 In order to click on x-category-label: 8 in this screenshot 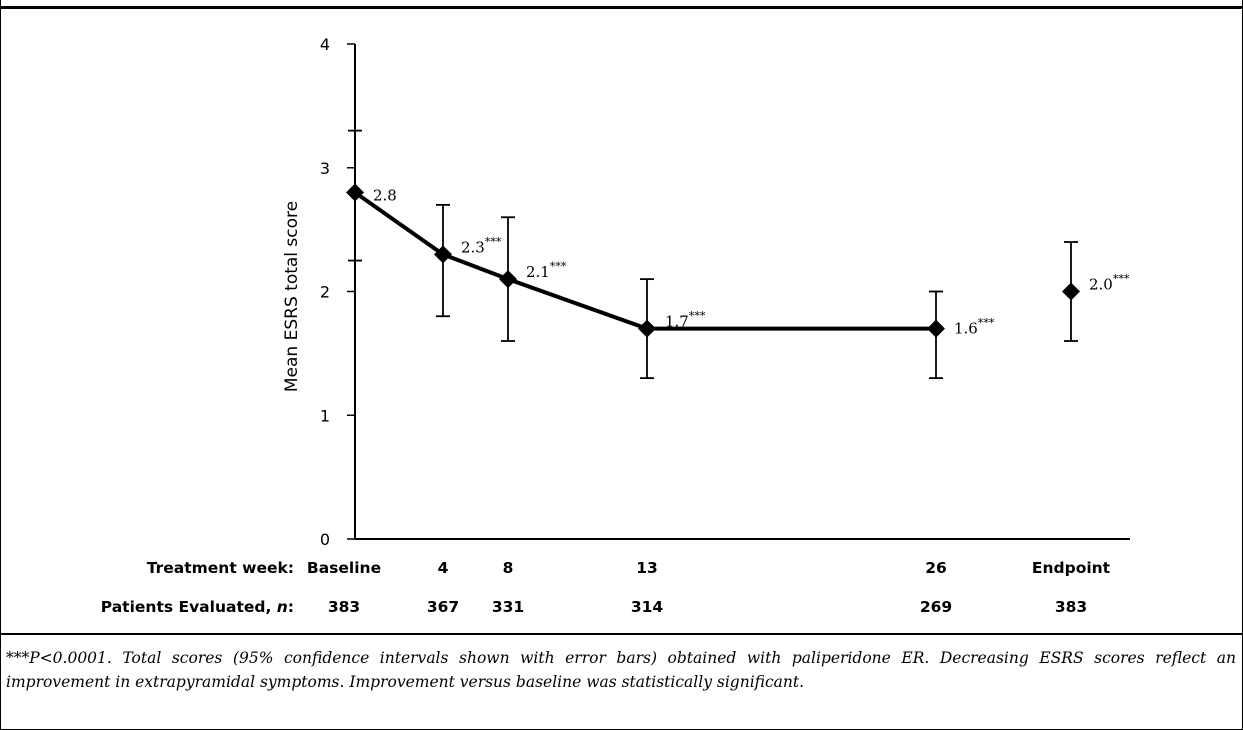, I will do `click(508, 568)`.